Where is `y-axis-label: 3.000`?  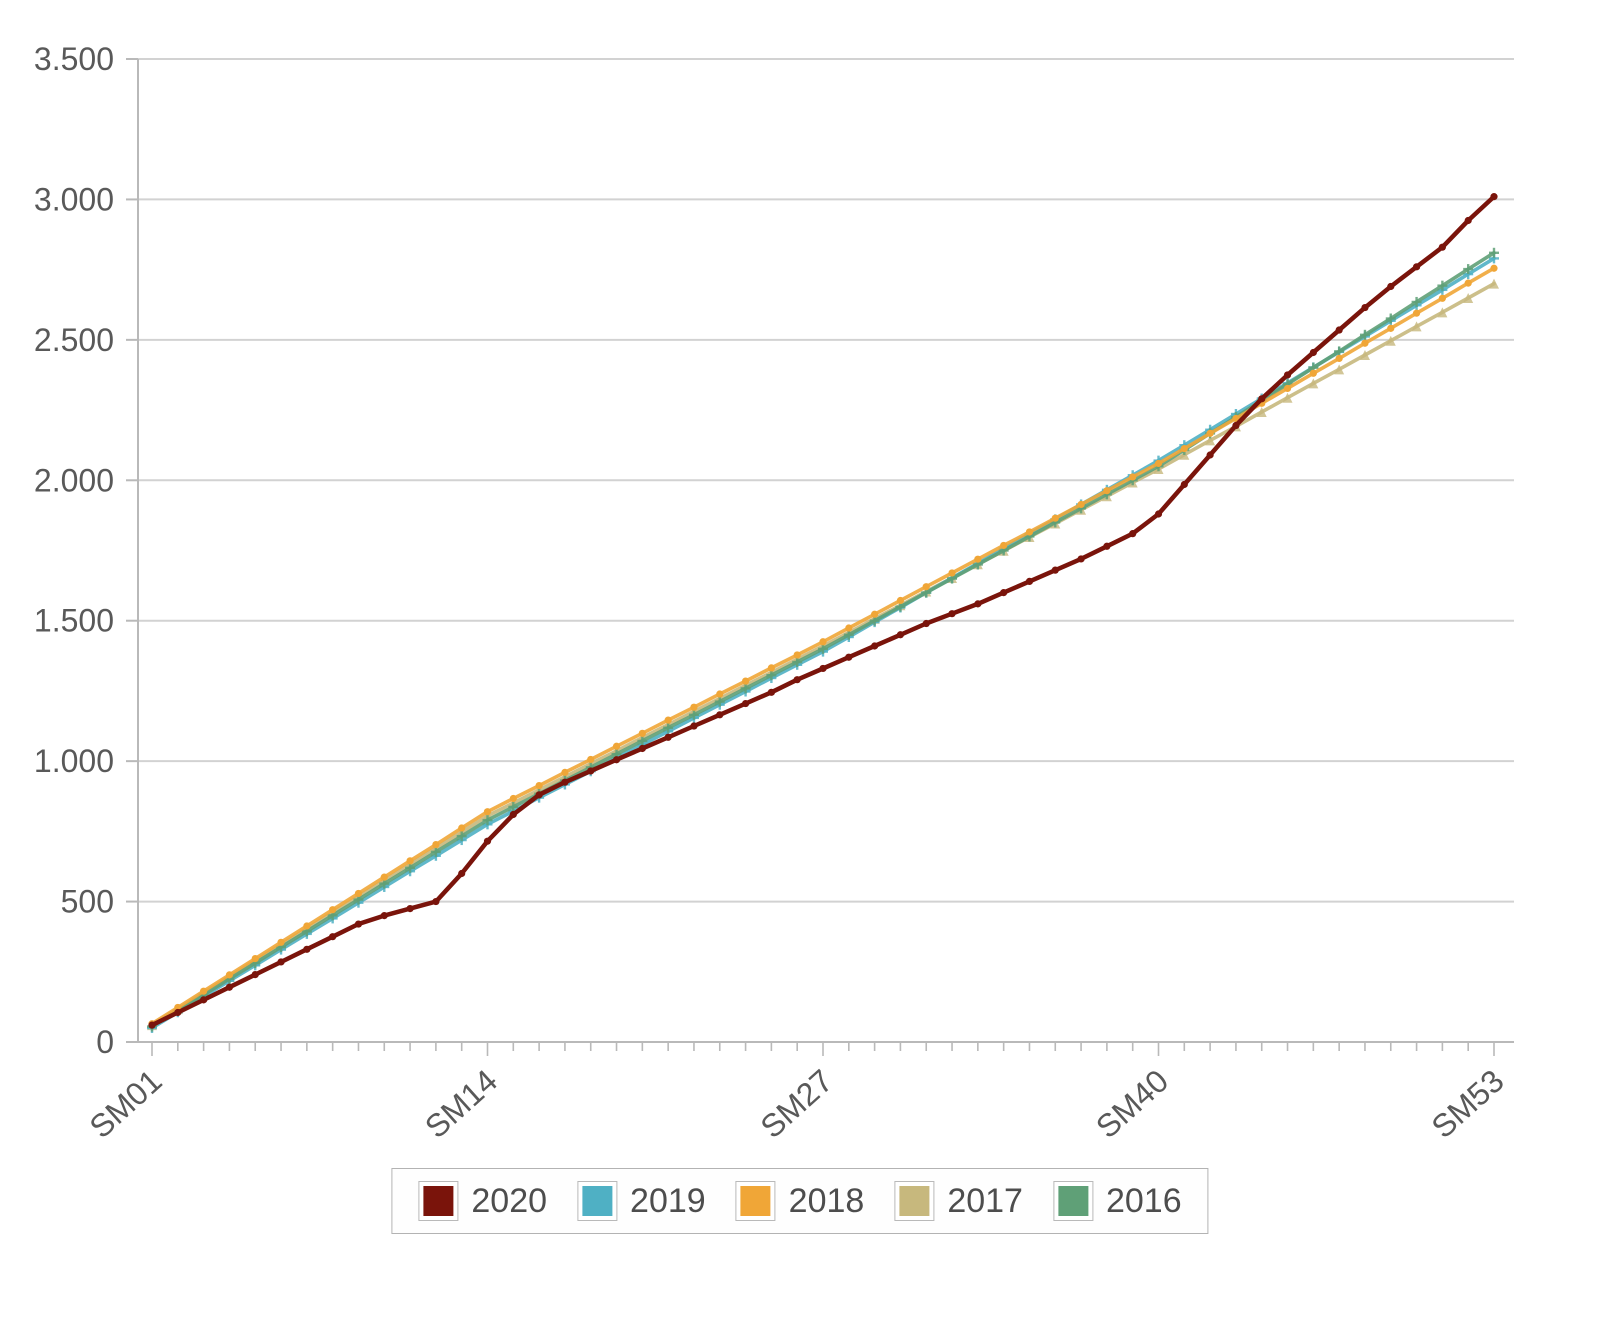 y-axis-label: 3.000 is located at coordinates (74, 199).